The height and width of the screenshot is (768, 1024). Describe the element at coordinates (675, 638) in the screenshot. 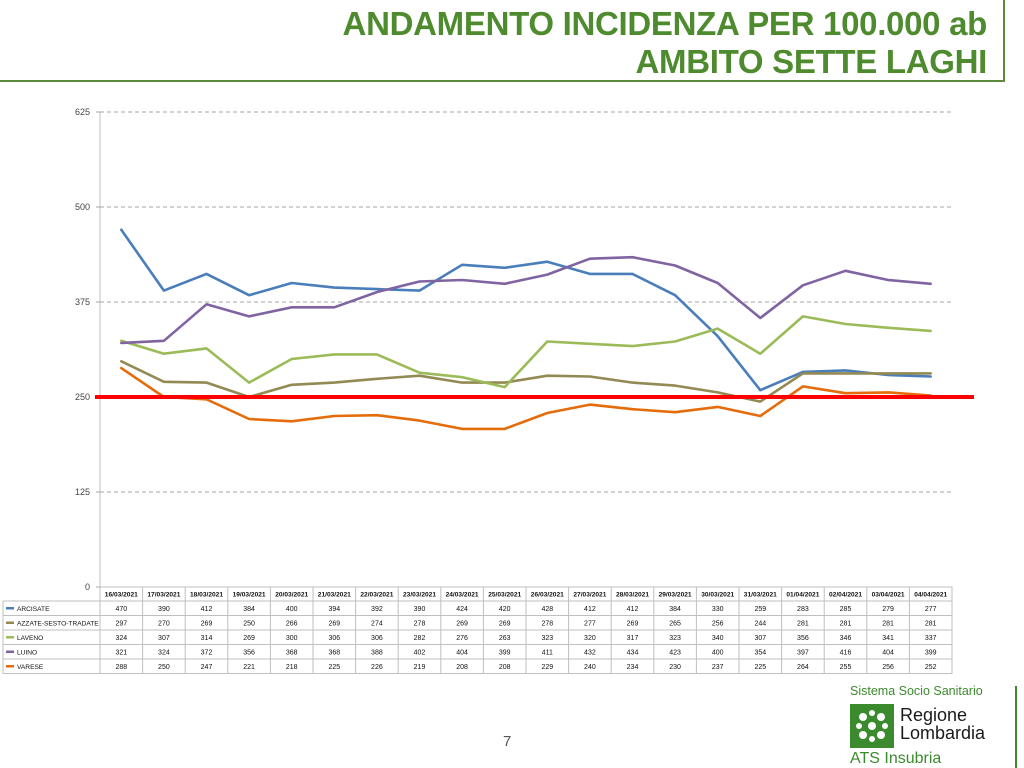

I see `data-cell: 323` at that location.